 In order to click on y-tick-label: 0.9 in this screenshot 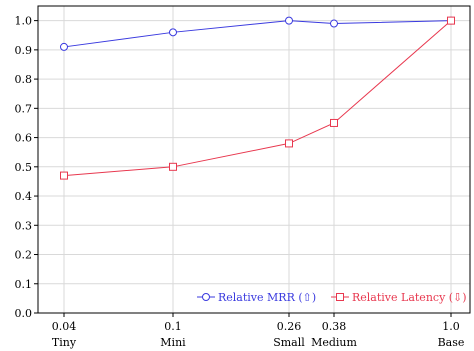, I will do `click(24, 50)`.